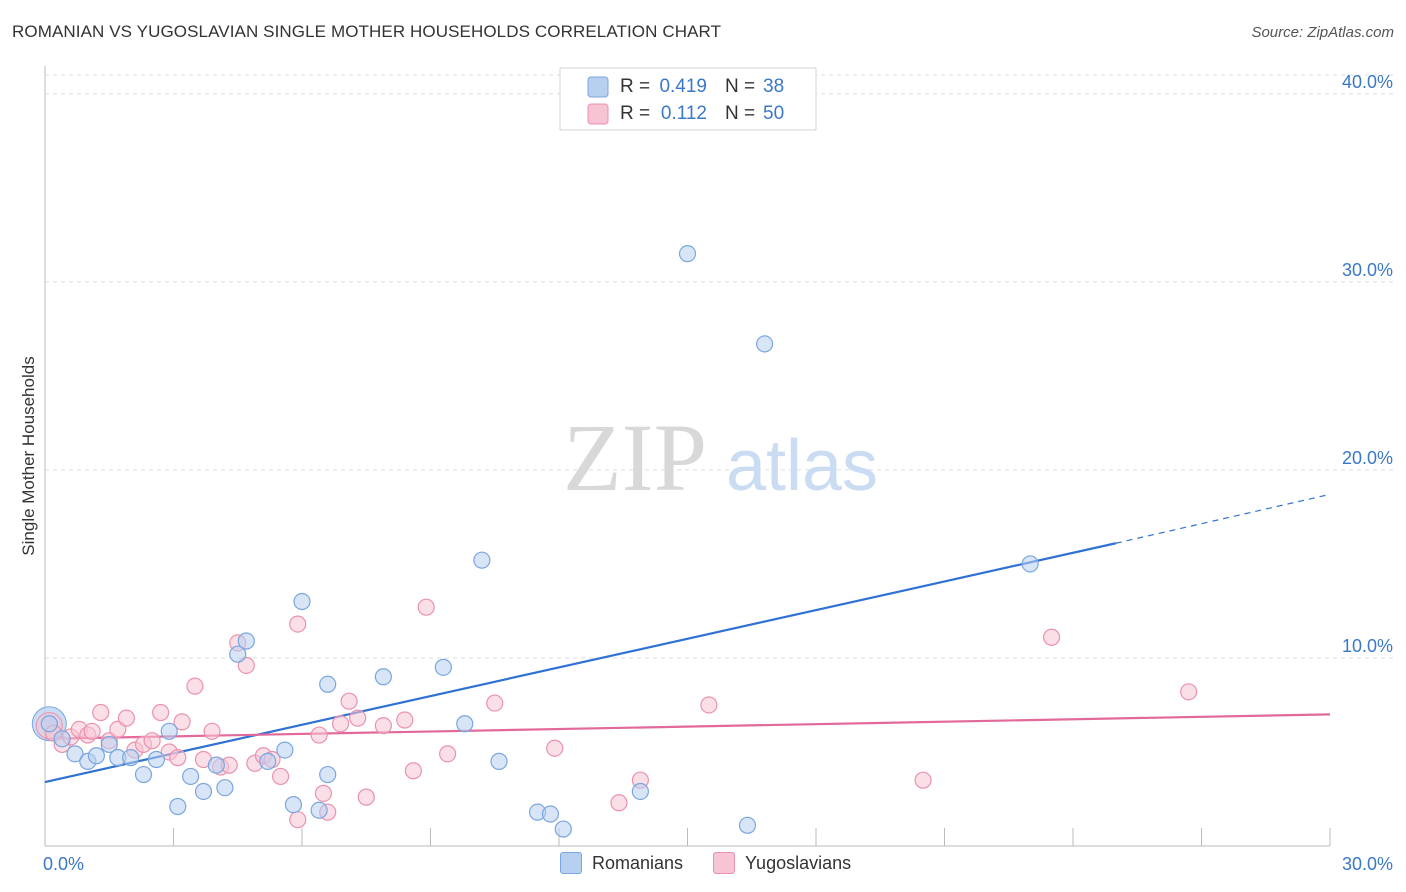  What do you see at coordinates (1223, 518) in the screenshot?
I see `romanians-trend-extension` at bounding box center [1223, 518].